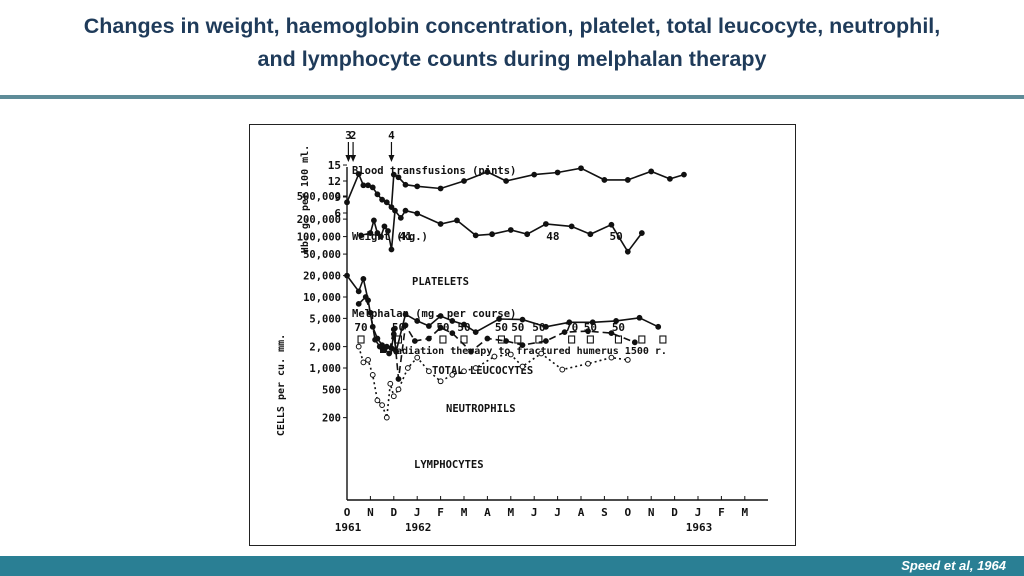 This screenshot has height=576, width=1024. Describe the element at coordinates (440, 282) in the screenshot. I see `platelets-series-label: PLATELETS` at that location.